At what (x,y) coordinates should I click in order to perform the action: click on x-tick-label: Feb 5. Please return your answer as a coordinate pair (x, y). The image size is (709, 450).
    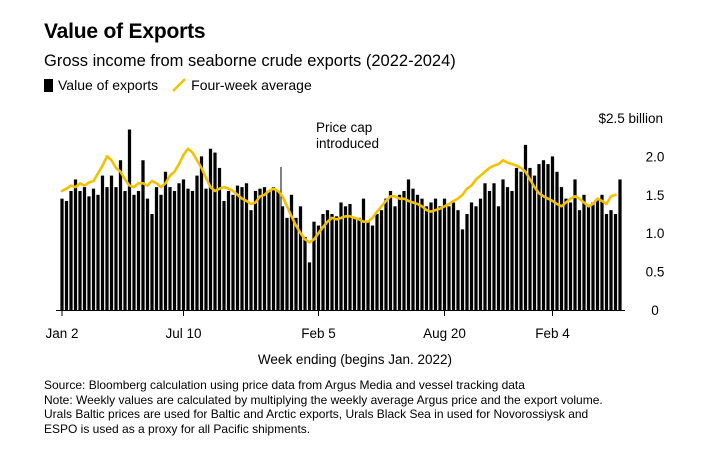
    Looking at the image, I should click on (318, 333).